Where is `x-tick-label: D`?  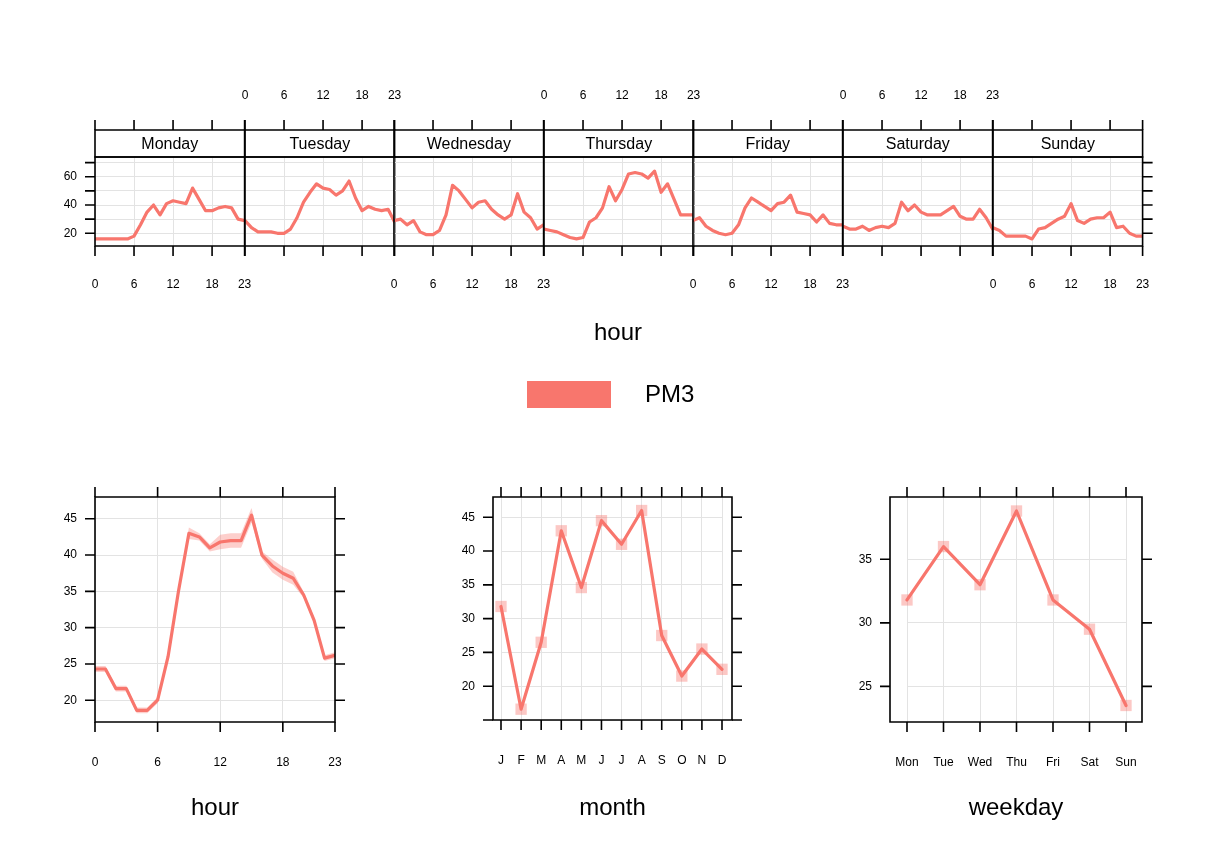
x-tick-label: D is located at coordinates (722, 760).